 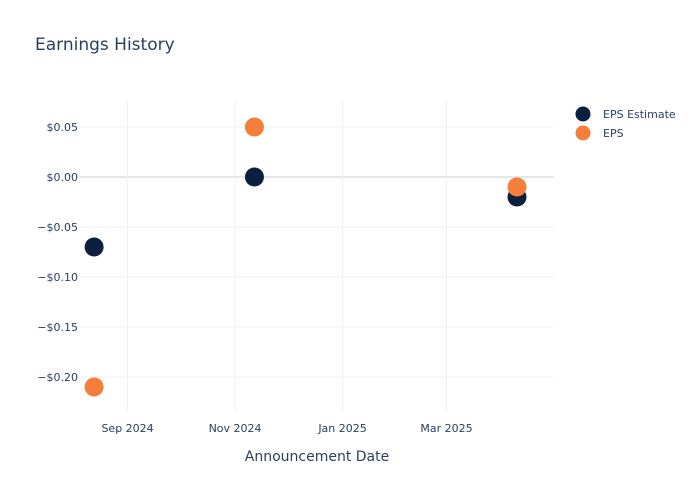 I want to click on x-axis-title: Announcement Date, so click(x=317, y=457).